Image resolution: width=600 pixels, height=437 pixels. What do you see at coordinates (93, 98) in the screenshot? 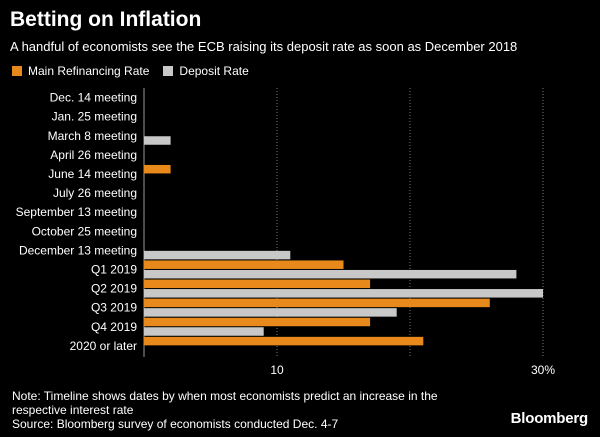
I see `category-label: Dec. 14 meeting` at bounding box center [93, 98].